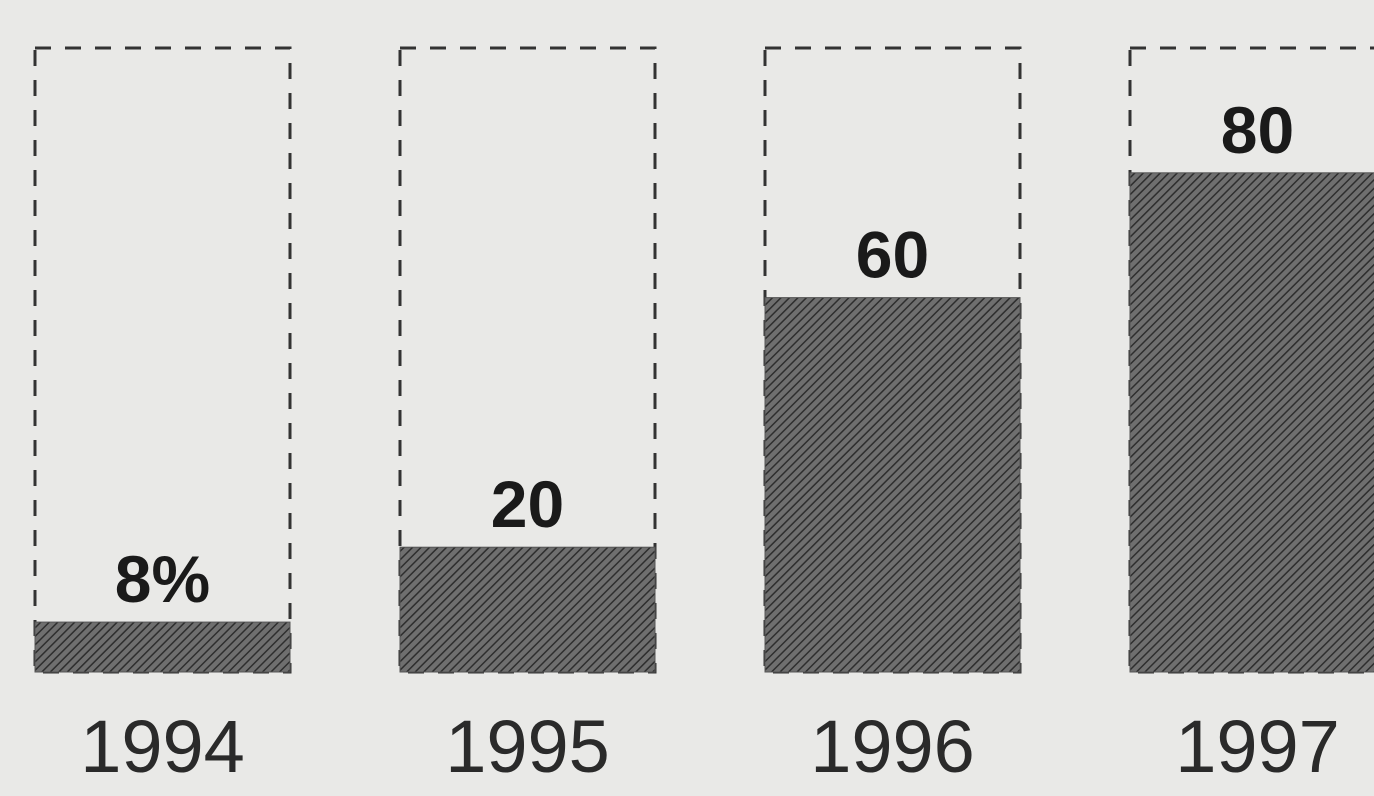 This screenshot has width=1374, height=796. What do you see at coordinates (1257, 746) in the screenshot?
I see `x-tick-label: 1997` at bounding box center [1257, 746].